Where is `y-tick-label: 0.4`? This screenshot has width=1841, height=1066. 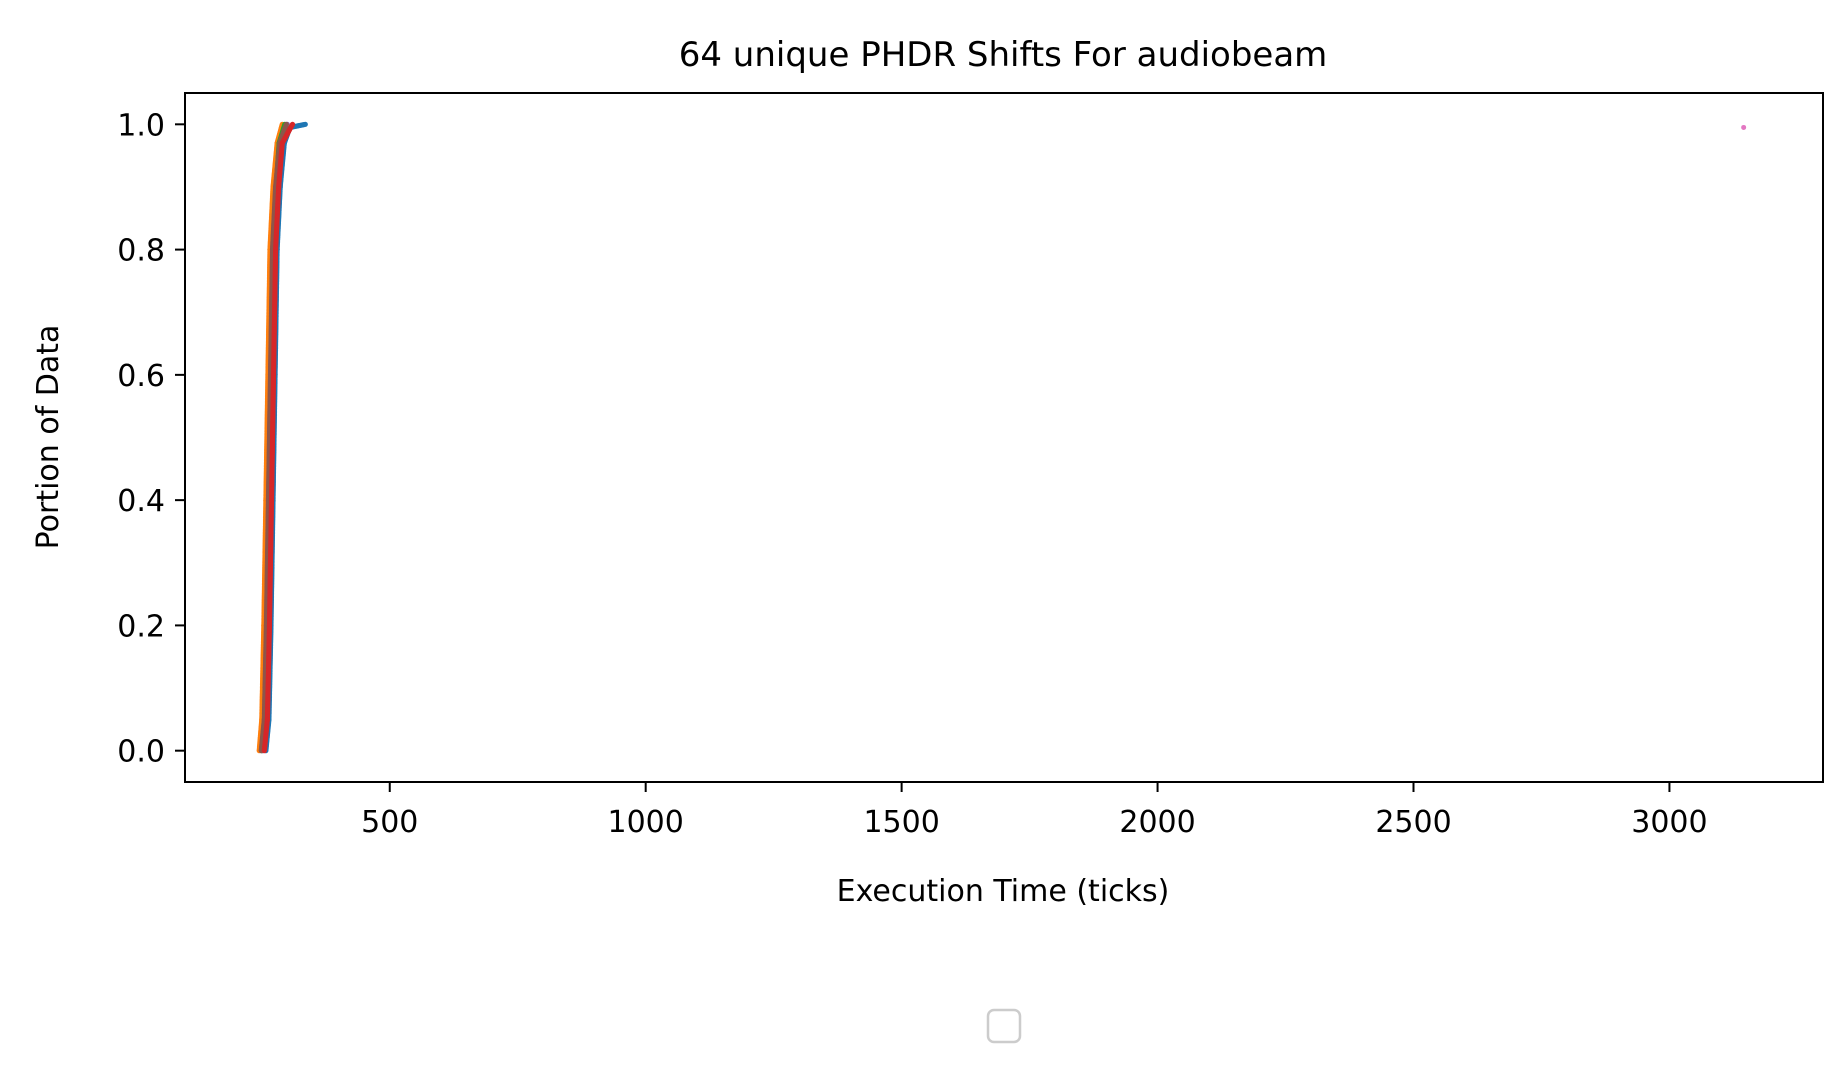 y-tick-label: 0.4 is located at coordinates (141, 501).